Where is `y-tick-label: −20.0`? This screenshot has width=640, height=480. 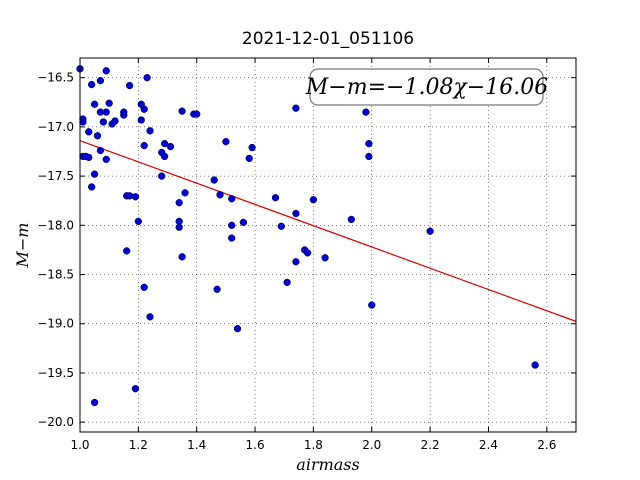
y-tick-label: −20.0 is located at coordinates (55, 422).